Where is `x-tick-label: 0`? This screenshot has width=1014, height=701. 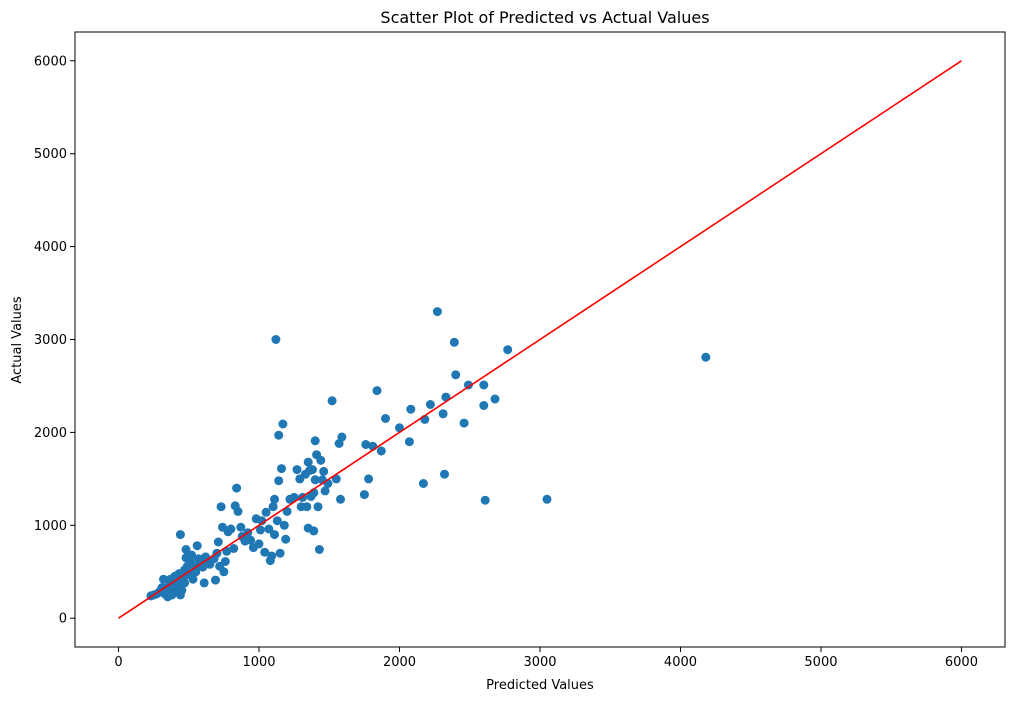 x-tick-label: 0 is located at coordinates (118, 662).